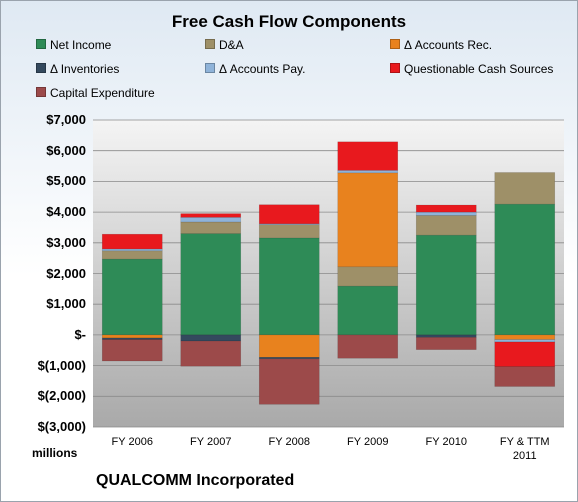  What do you see at coordinates (66, 304) in the screenshot?
I see `y-tick-label: $1,000` at bounding box center [66, 304].